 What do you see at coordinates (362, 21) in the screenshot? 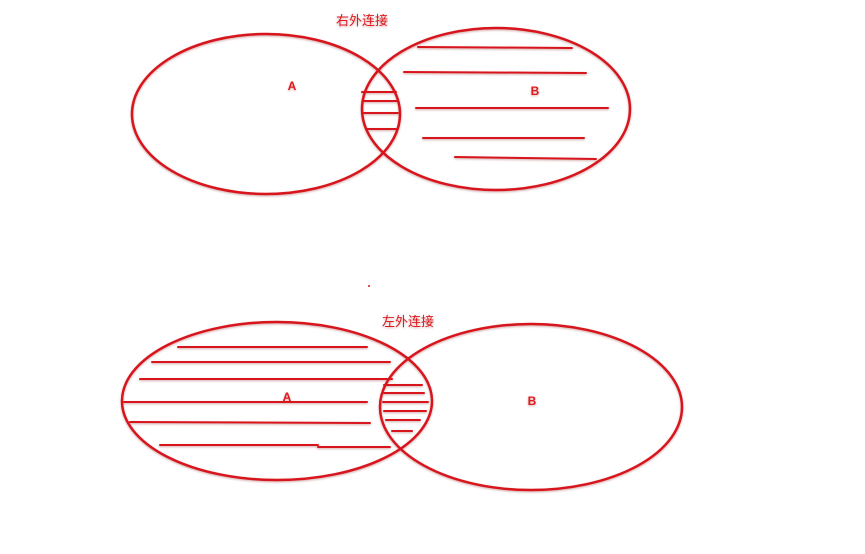
I see `right-join-caption: 右外连接` at bounding box center [362, 21].